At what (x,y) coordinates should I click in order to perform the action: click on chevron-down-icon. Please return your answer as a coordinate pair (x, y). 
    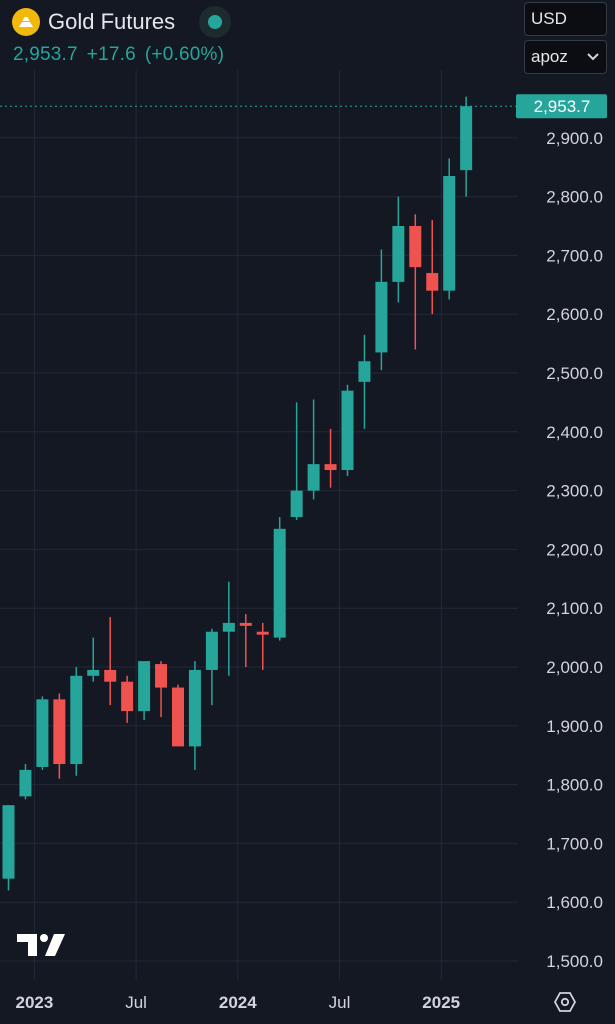
    Looking at the image, I should click on (593, 57).